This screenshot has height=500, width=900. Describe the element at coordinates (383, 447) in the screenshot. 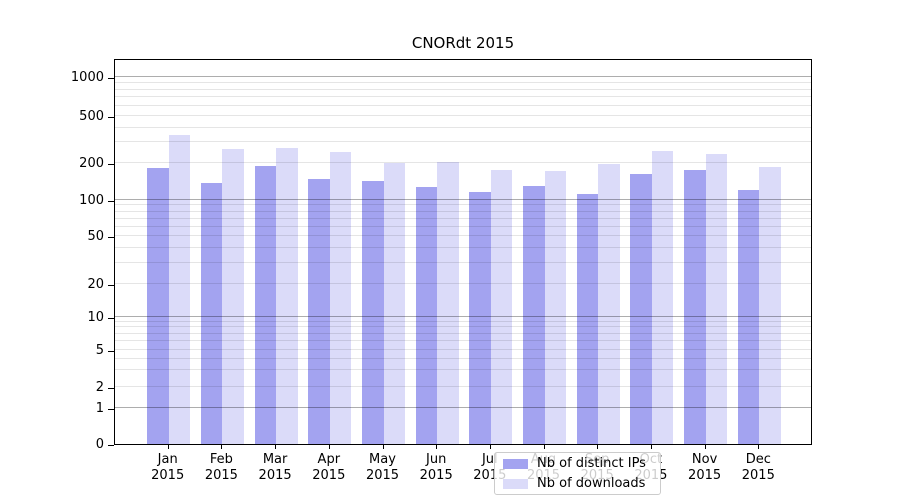

I see `x-tick-mark-may` at that location.